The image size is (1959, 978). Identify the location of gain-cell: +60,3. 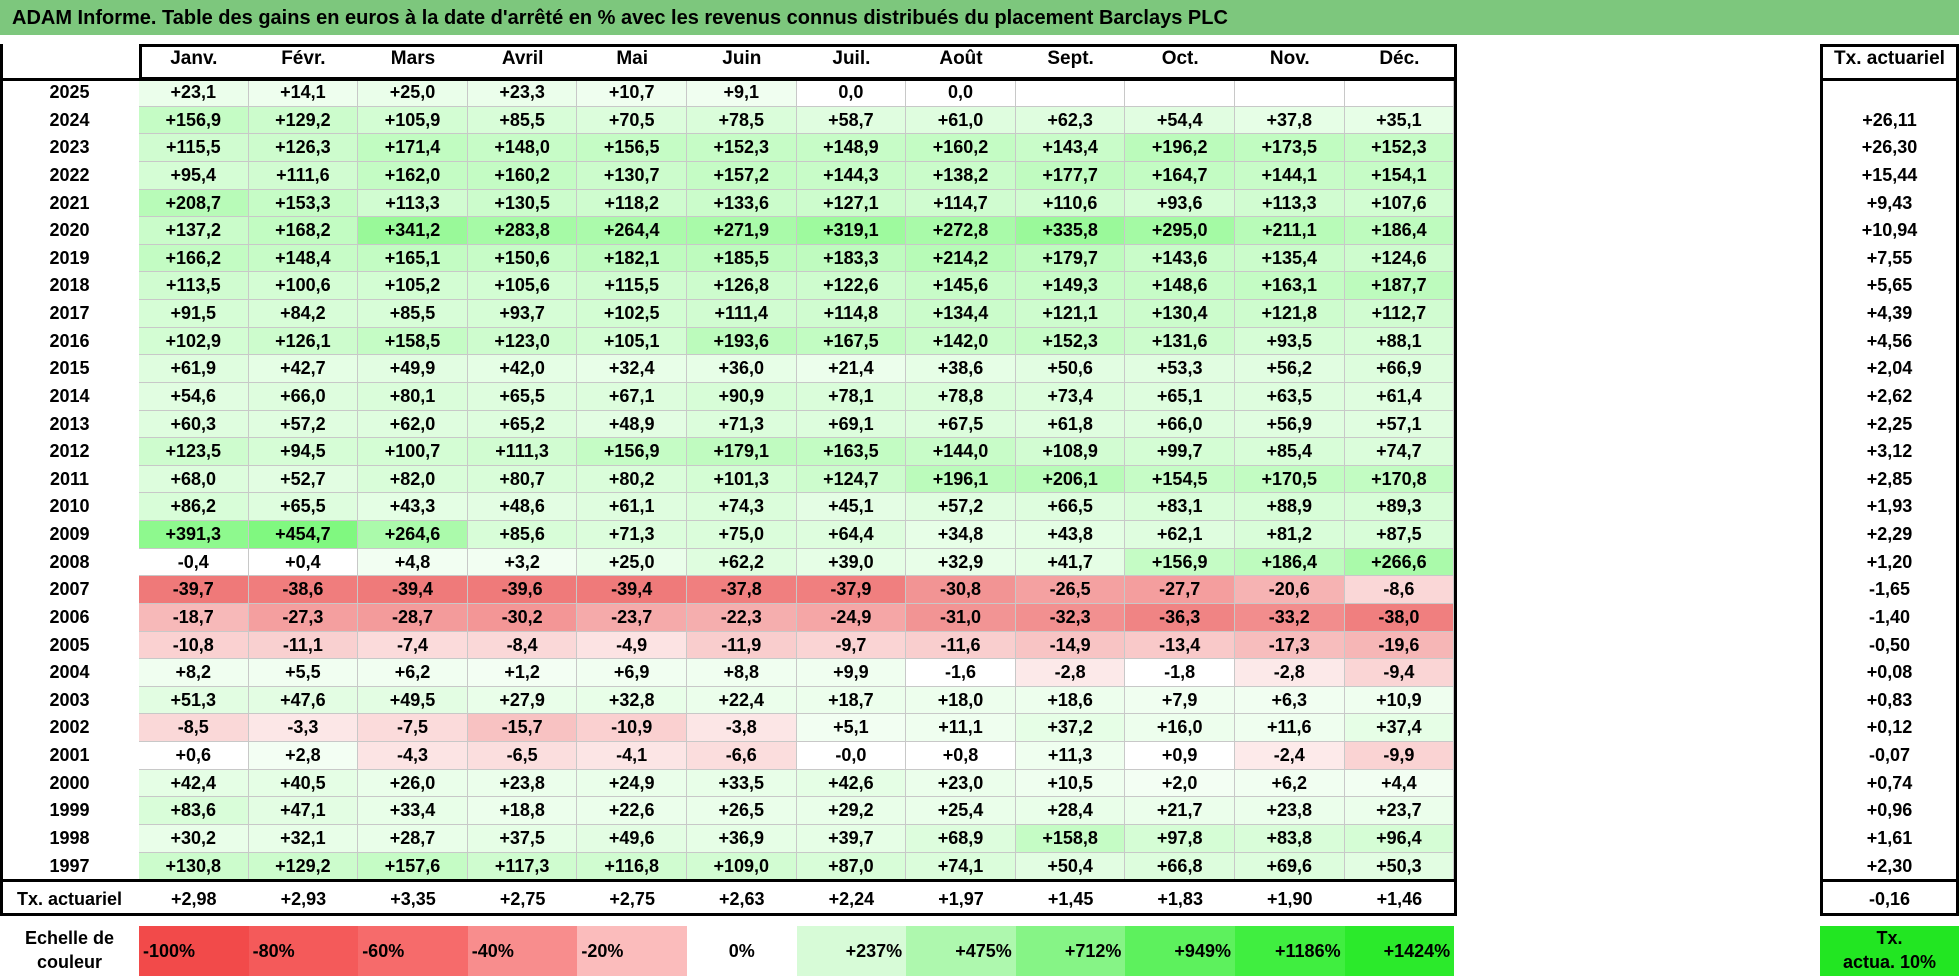
(194, 424).